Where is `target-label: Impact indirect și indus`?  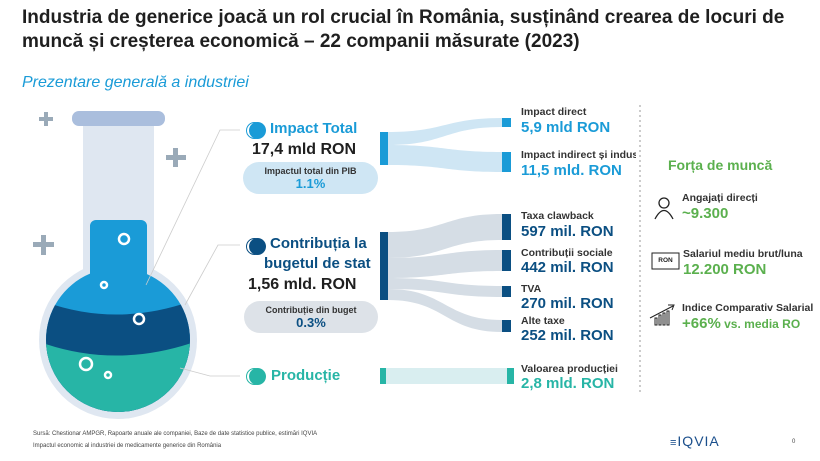 target-label: Impact indirect și indus is located at coordinates (578, 155).